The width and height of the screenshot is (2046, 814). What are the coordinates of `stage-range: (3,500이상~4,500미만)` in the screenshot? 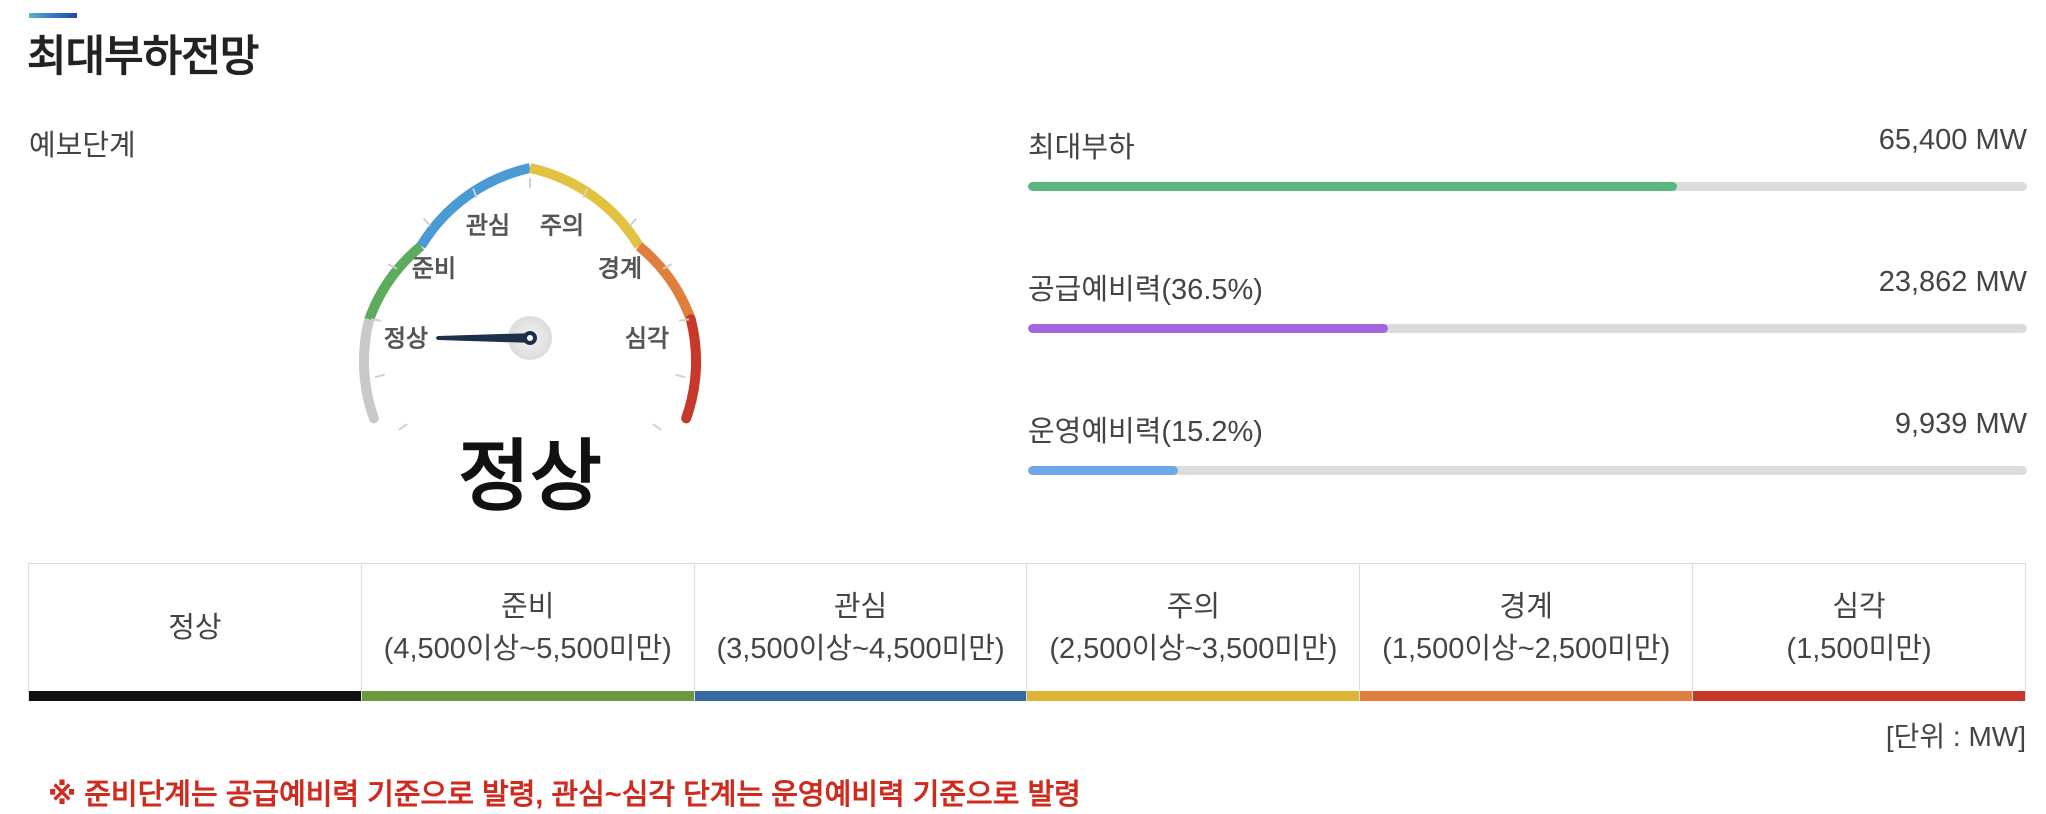 It's located at (860, 648).